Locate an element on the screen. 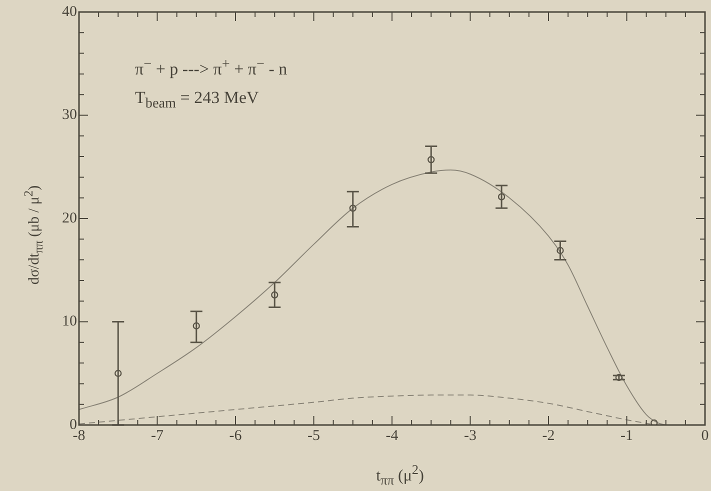 The width and height of the screenshot is (711, 491). x-axis-title: t$_{ππ}$ (μ$^{2}$) is located at coordinates (400, 475).